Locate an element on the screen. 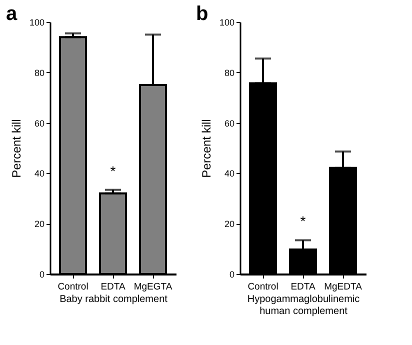 This screenshot has width=412, height=345. x-tick-label: MgEDTA is located at coordinates (343, 287).